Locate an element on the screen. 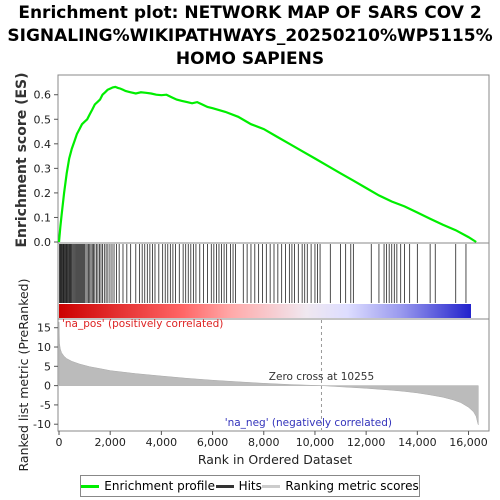  legend-item-hits: Hits is located at coordinates (238, 486).